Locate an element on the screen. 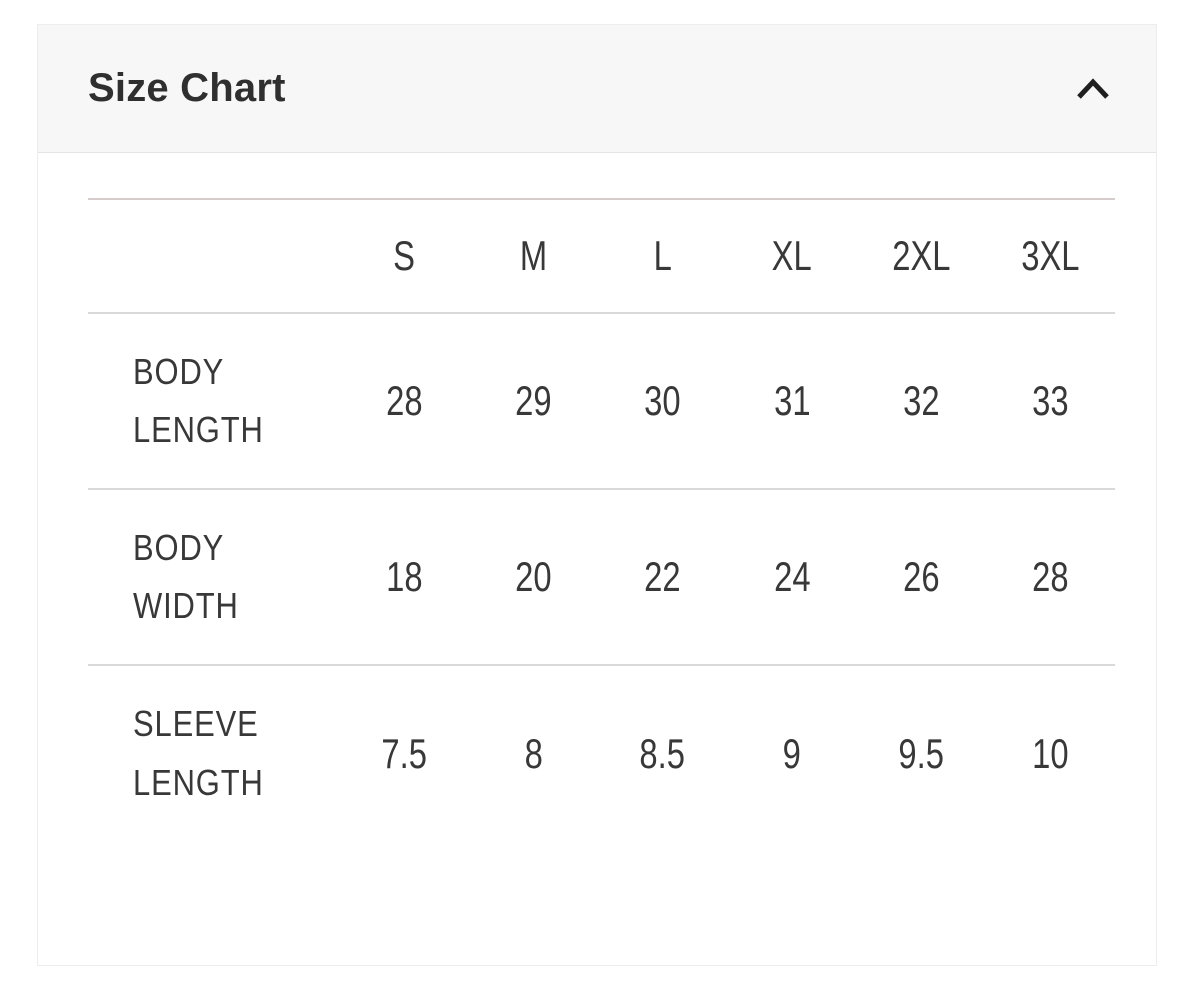  row-label-text: BODY WIDTH is located at coordinates (186, 576).